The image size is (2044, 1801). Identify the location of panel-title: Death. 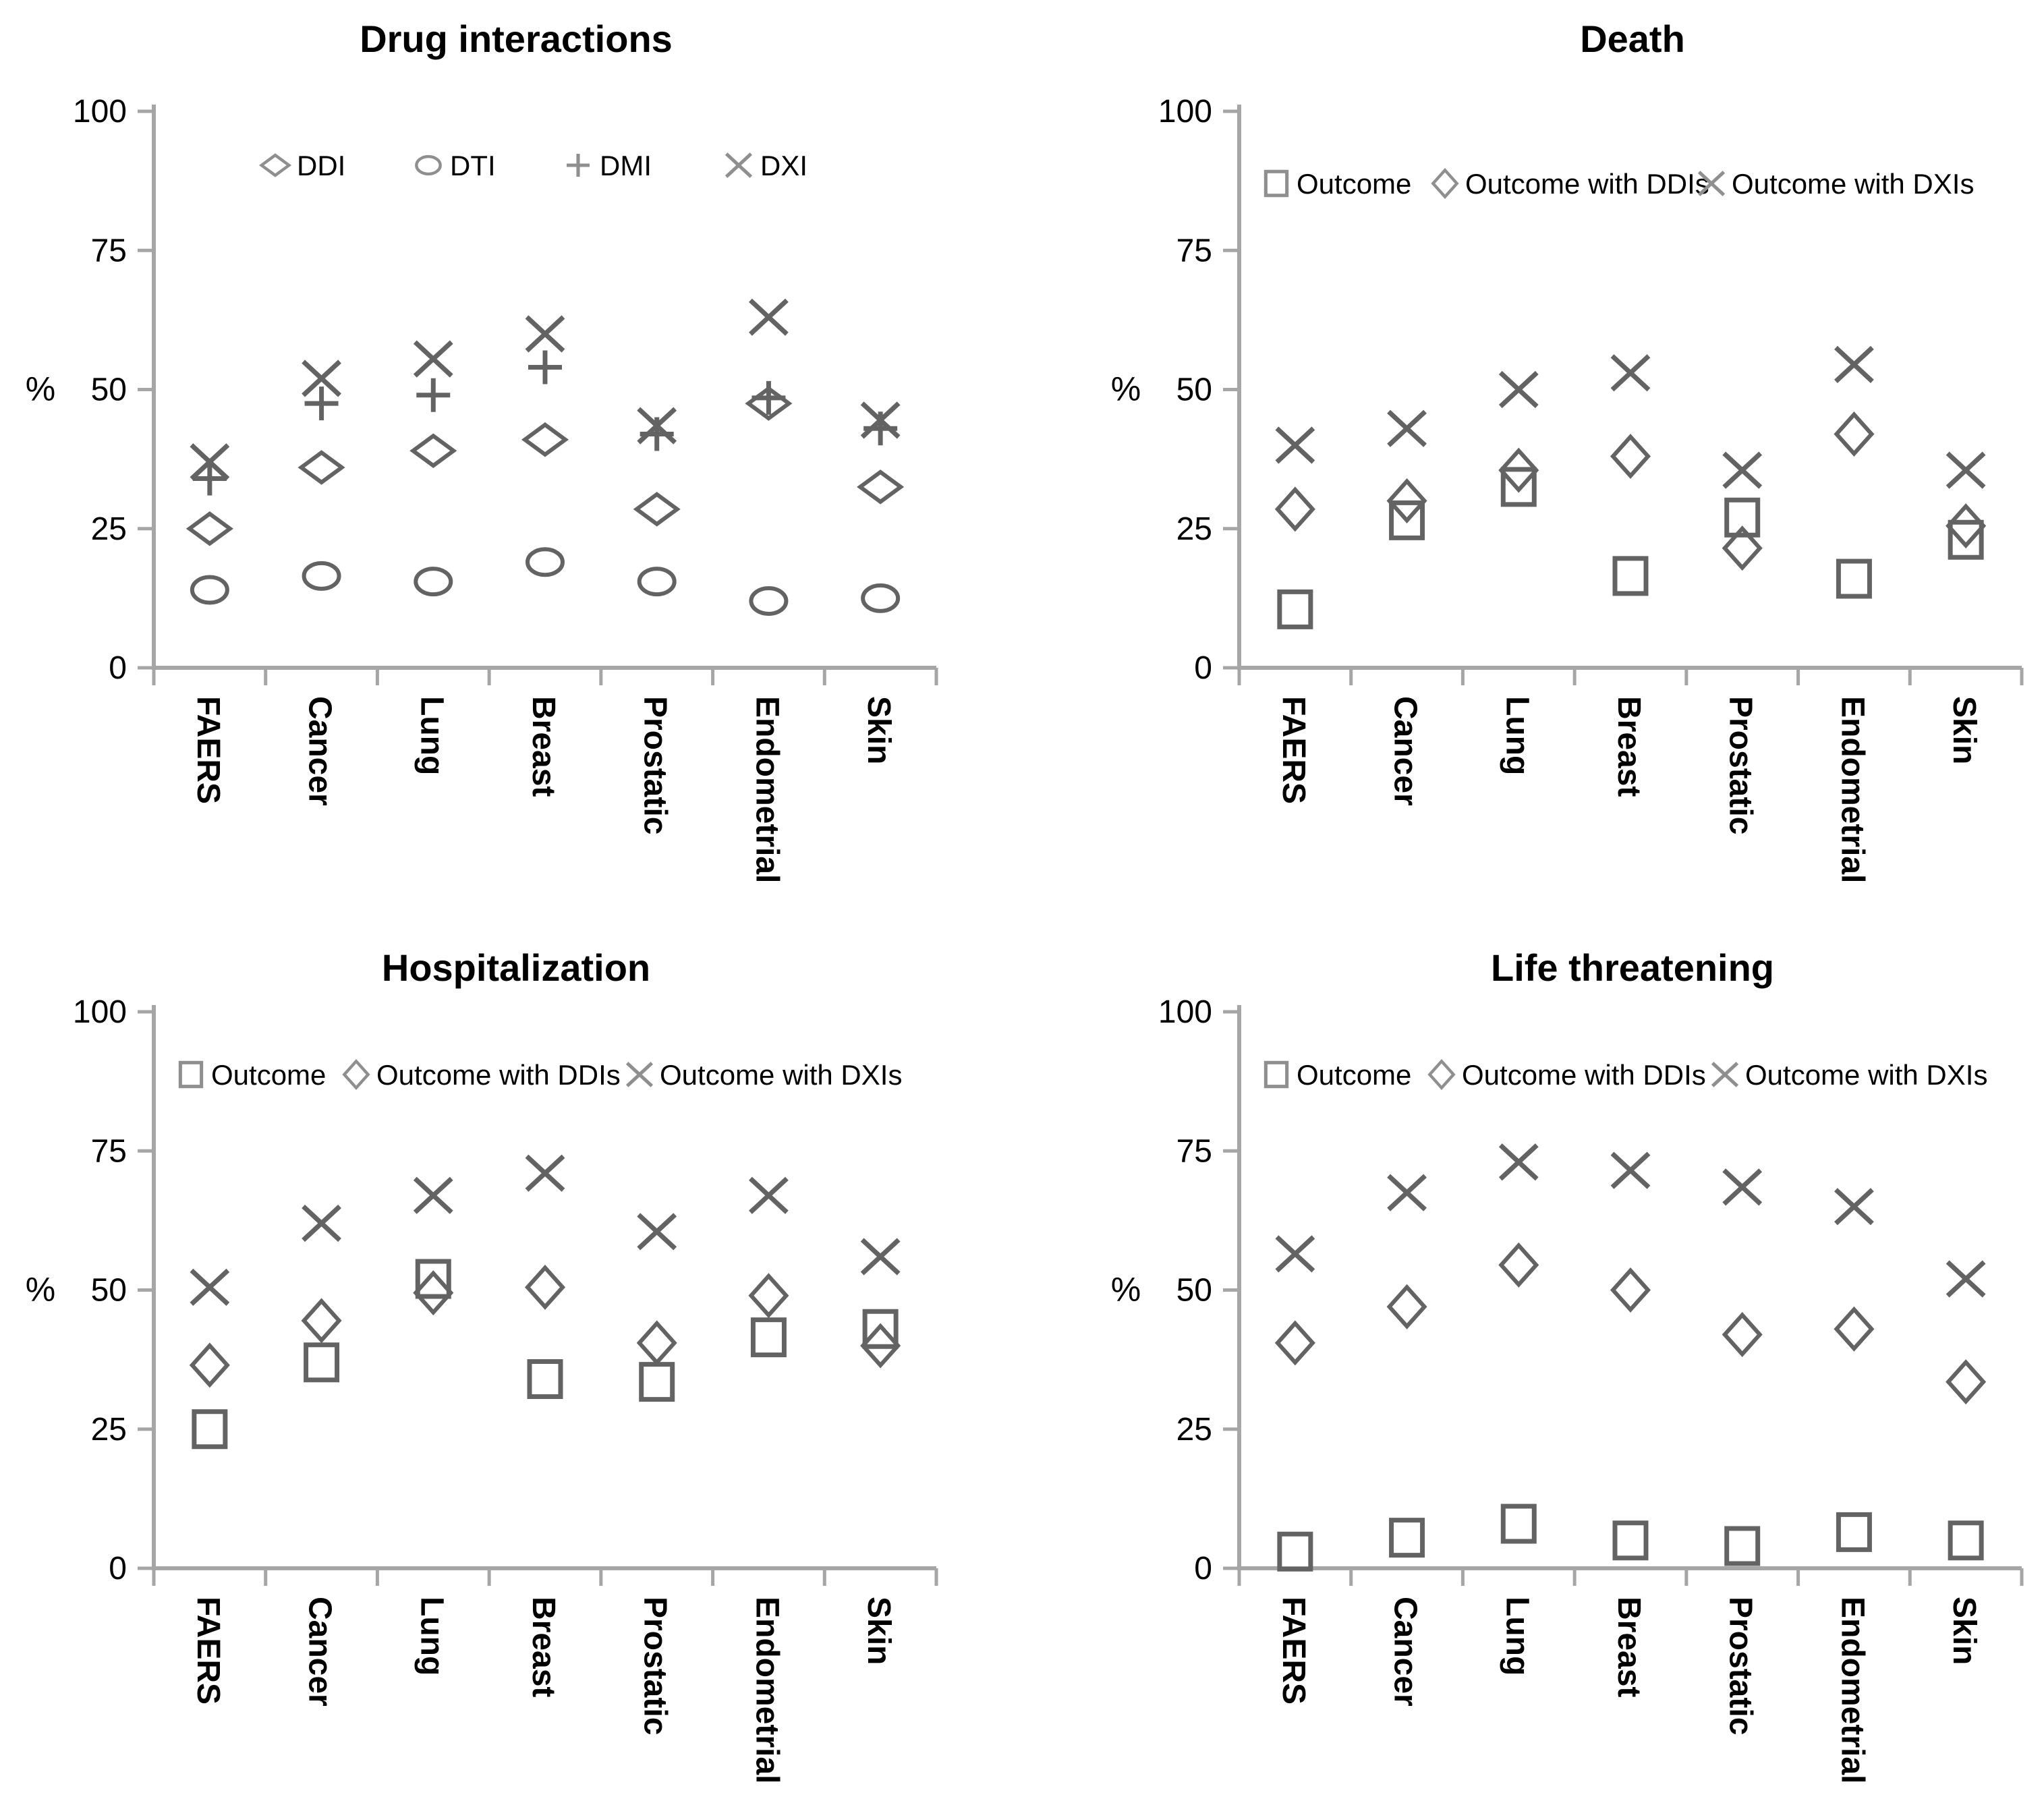
(1632, 39).